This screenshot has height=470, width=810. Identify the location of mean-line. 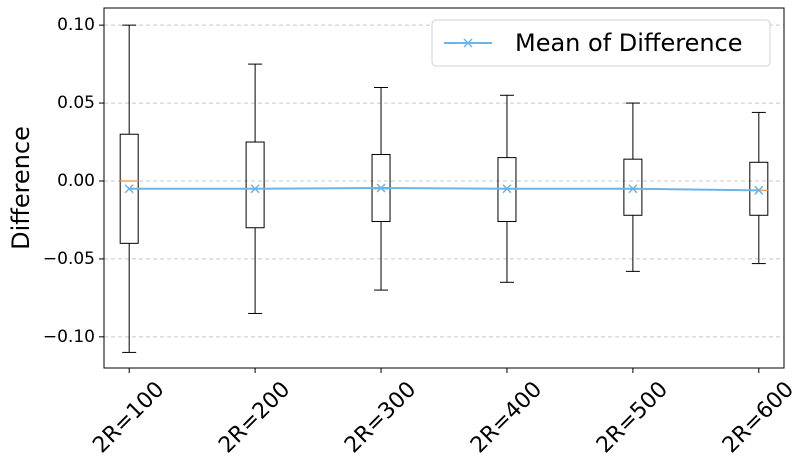
(444, 189).